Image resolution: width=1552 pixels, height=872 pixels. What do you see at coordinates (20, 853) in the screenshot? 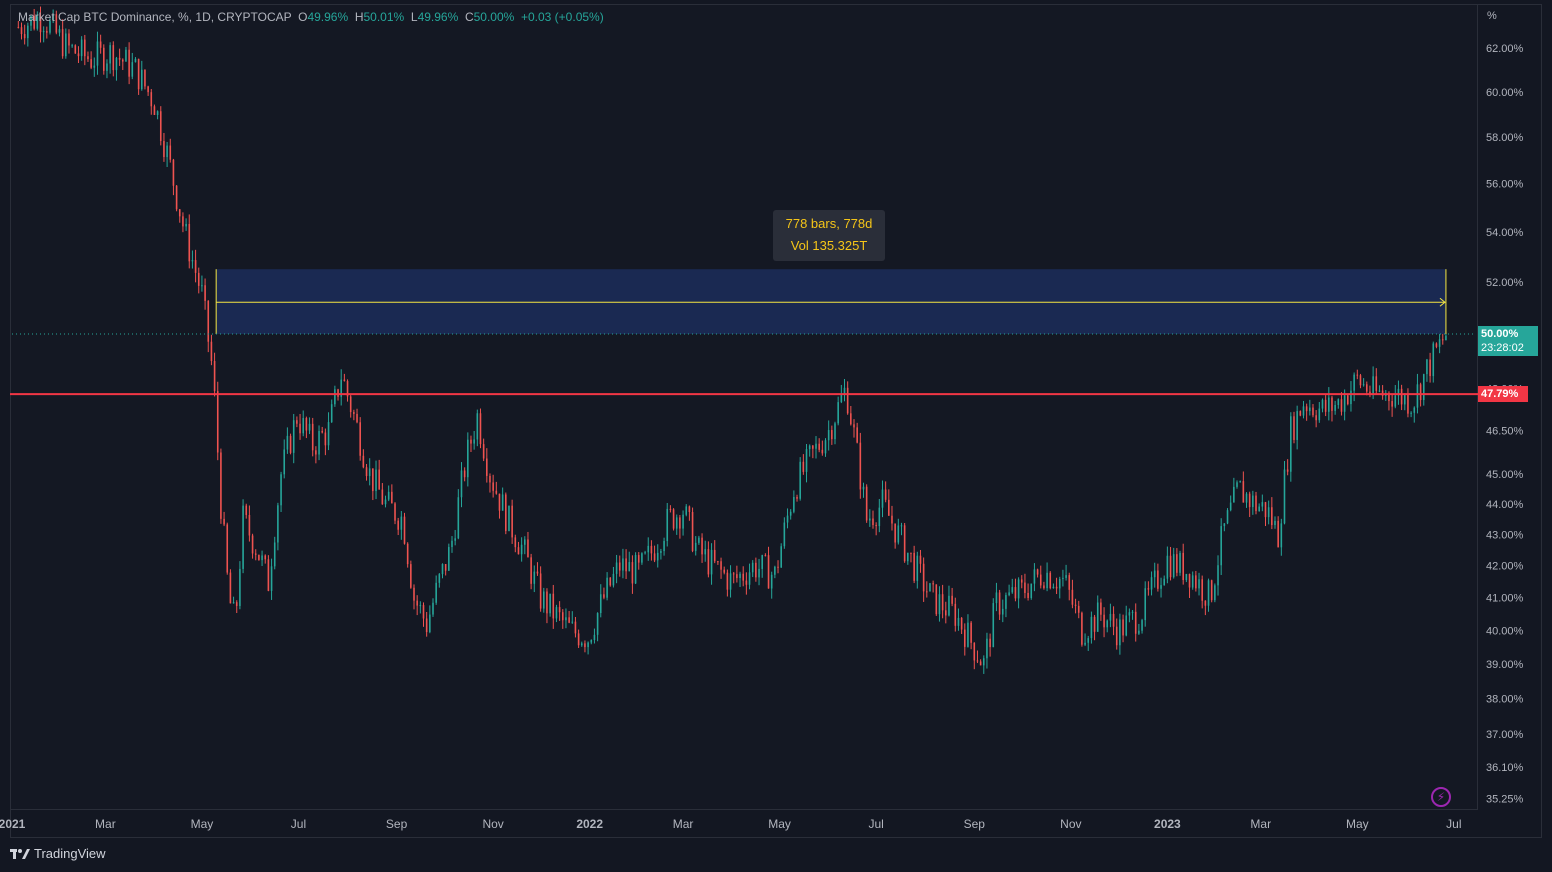
I see `tradingview-mark-icon` at bounding box center [20, 853].